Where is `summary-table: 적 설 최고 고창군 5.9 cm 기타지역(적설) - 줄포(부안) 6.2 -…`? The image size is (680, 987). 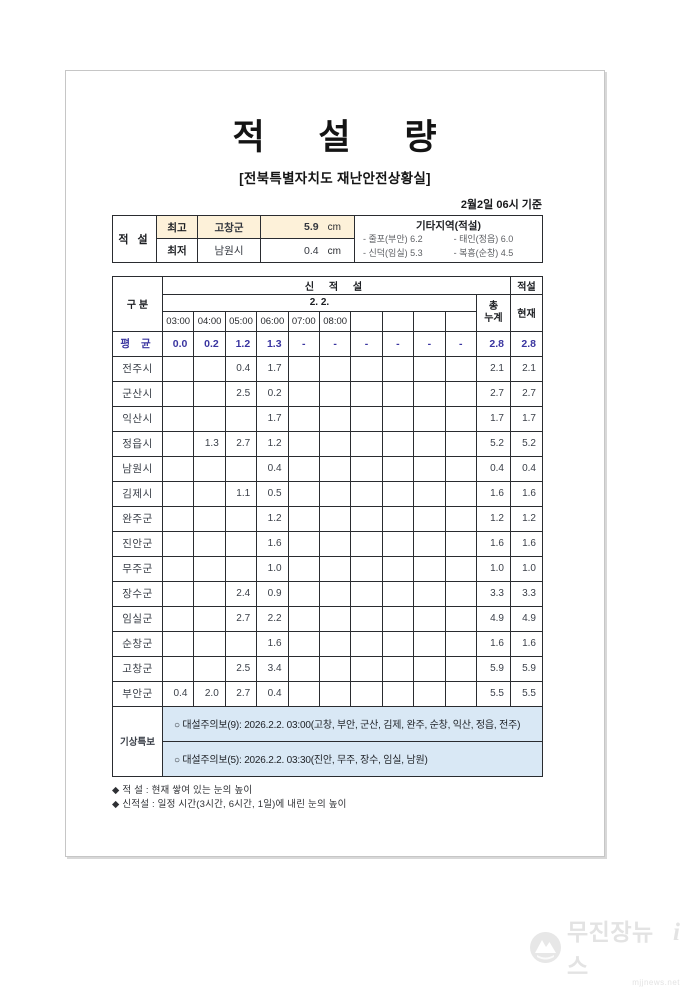 summary-table: 적 설 최고 고창군 5.9 cm 기타지역(적설) - 줄포(부안) 6.2 -… is located at coordinates (327, 238).